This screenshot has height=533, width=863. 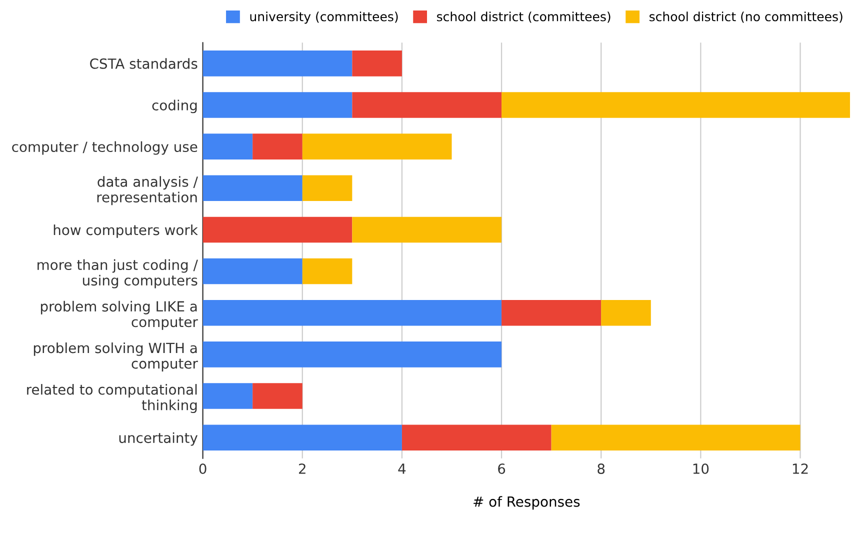 What do you see at coordinates (119, 315) in the screenshot?
I see `y-tick-label: problem solving LIKE a computer` at bounding box center [119, 315].